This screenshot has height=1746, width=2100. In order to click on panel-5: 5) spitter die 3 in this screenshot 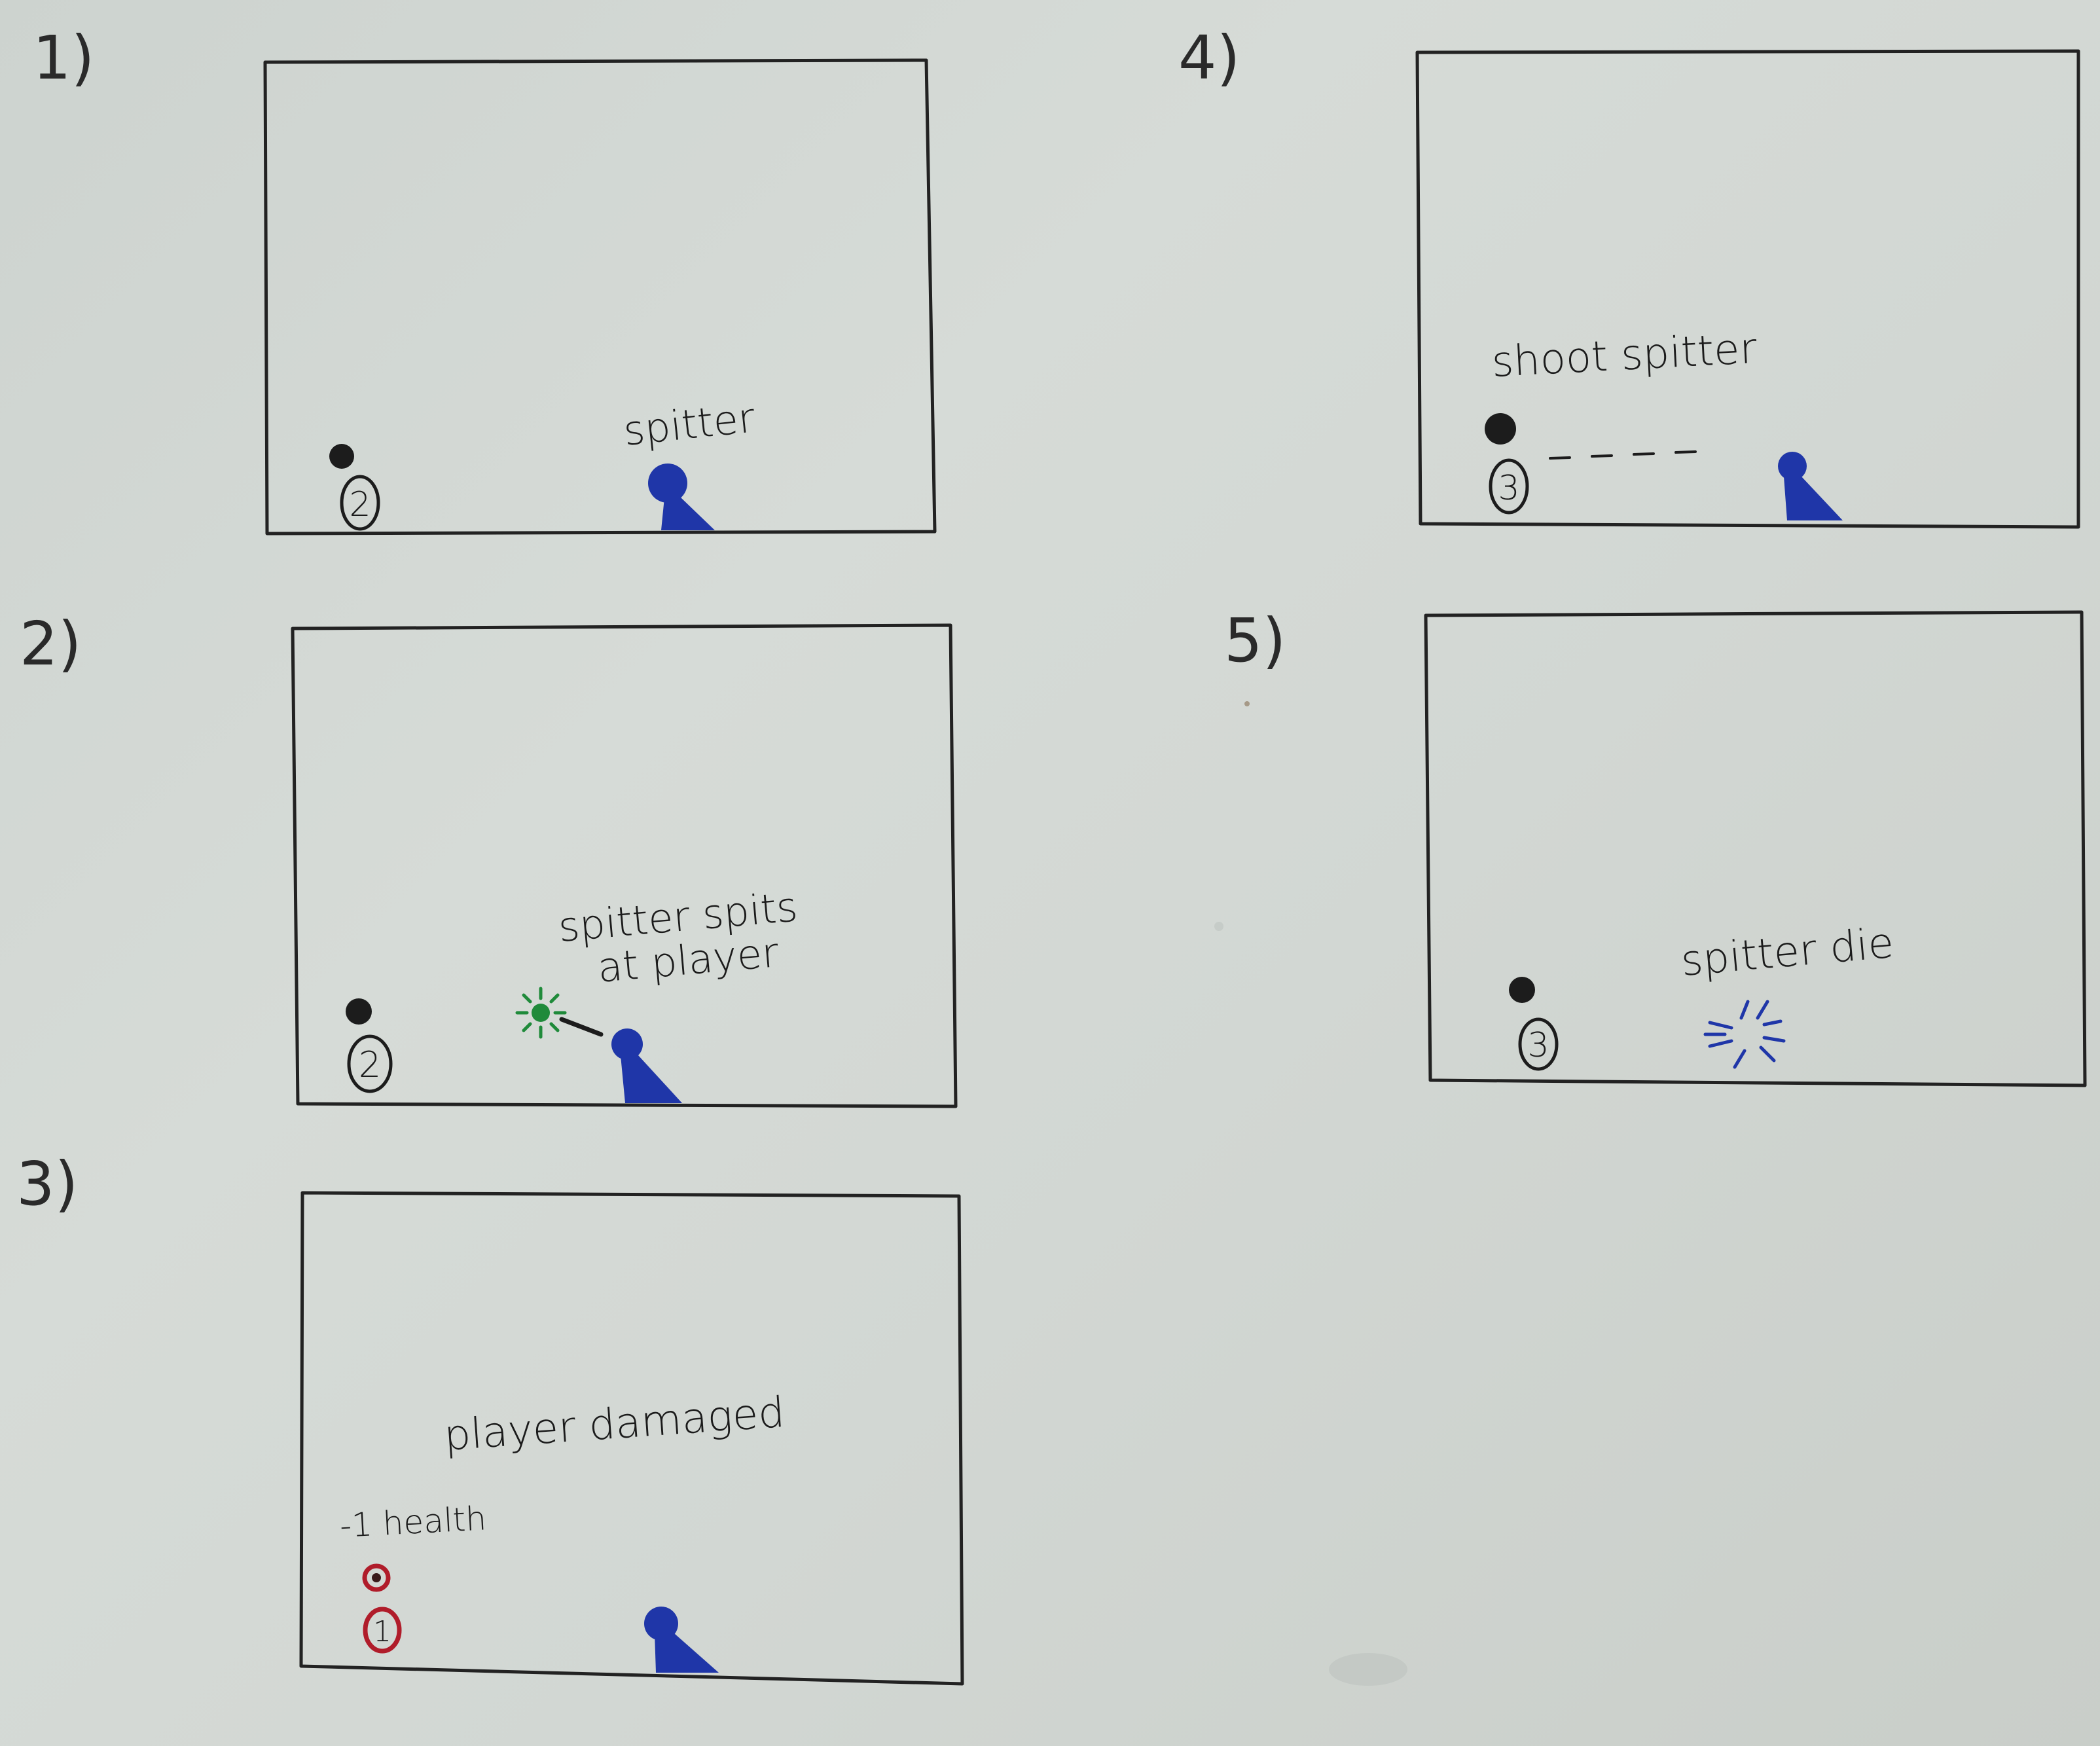, I will do `click(1655, 846)`.